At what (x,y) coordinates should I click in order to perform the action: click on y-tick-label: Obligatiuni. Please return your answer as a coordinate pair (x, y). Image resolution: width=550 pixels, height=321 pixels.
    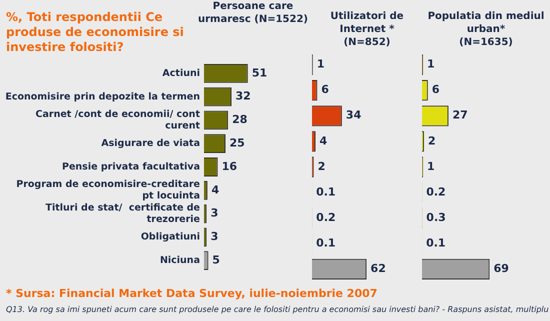
    Looking at the image, I should click on (170, 237).